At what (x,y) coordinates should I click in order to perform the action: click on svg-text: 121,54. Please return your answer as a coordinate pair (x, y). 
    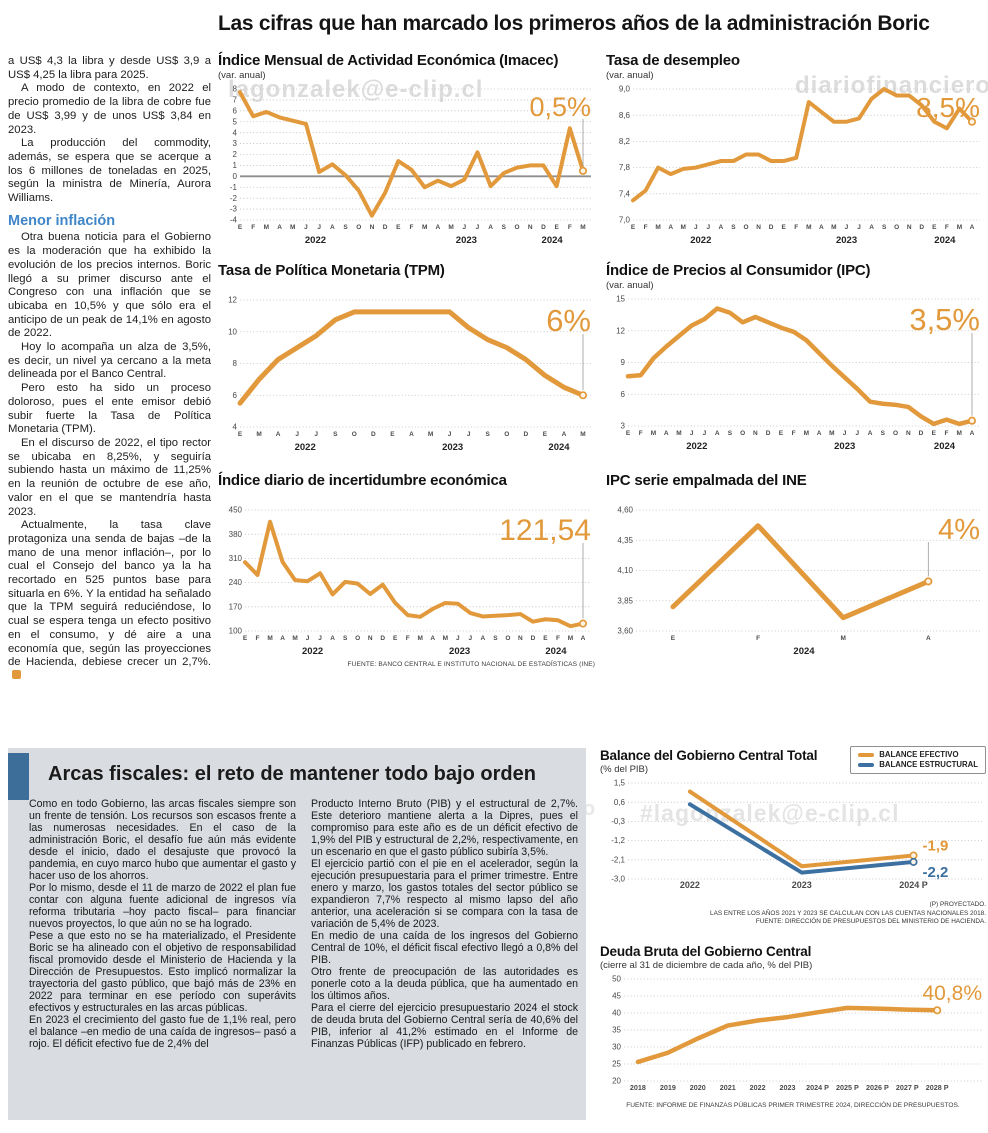
    Looking at the image, I should click on (545, 530).